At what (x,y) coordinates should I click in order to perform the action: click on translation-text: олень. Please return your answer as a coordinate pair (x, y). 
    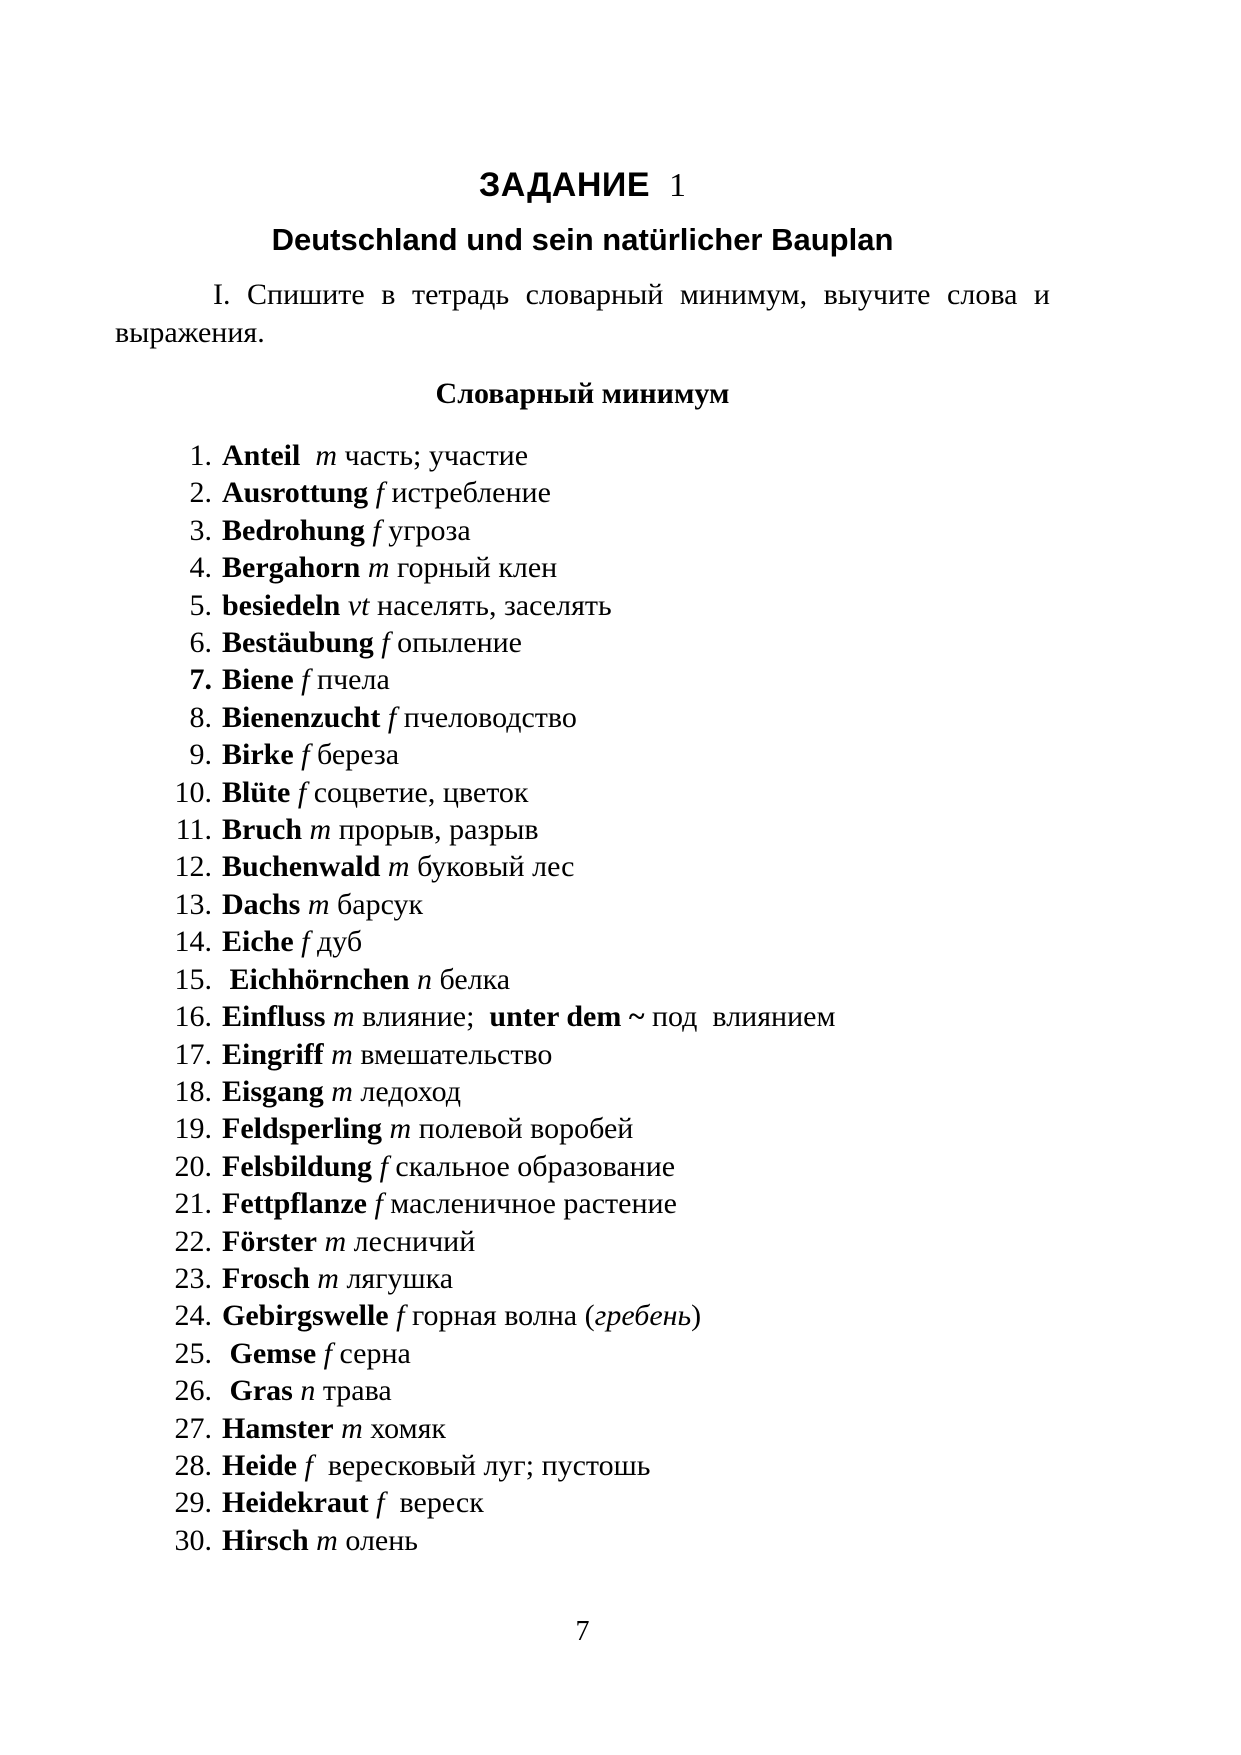
    Looking at the image, I should click on (377, 1540).